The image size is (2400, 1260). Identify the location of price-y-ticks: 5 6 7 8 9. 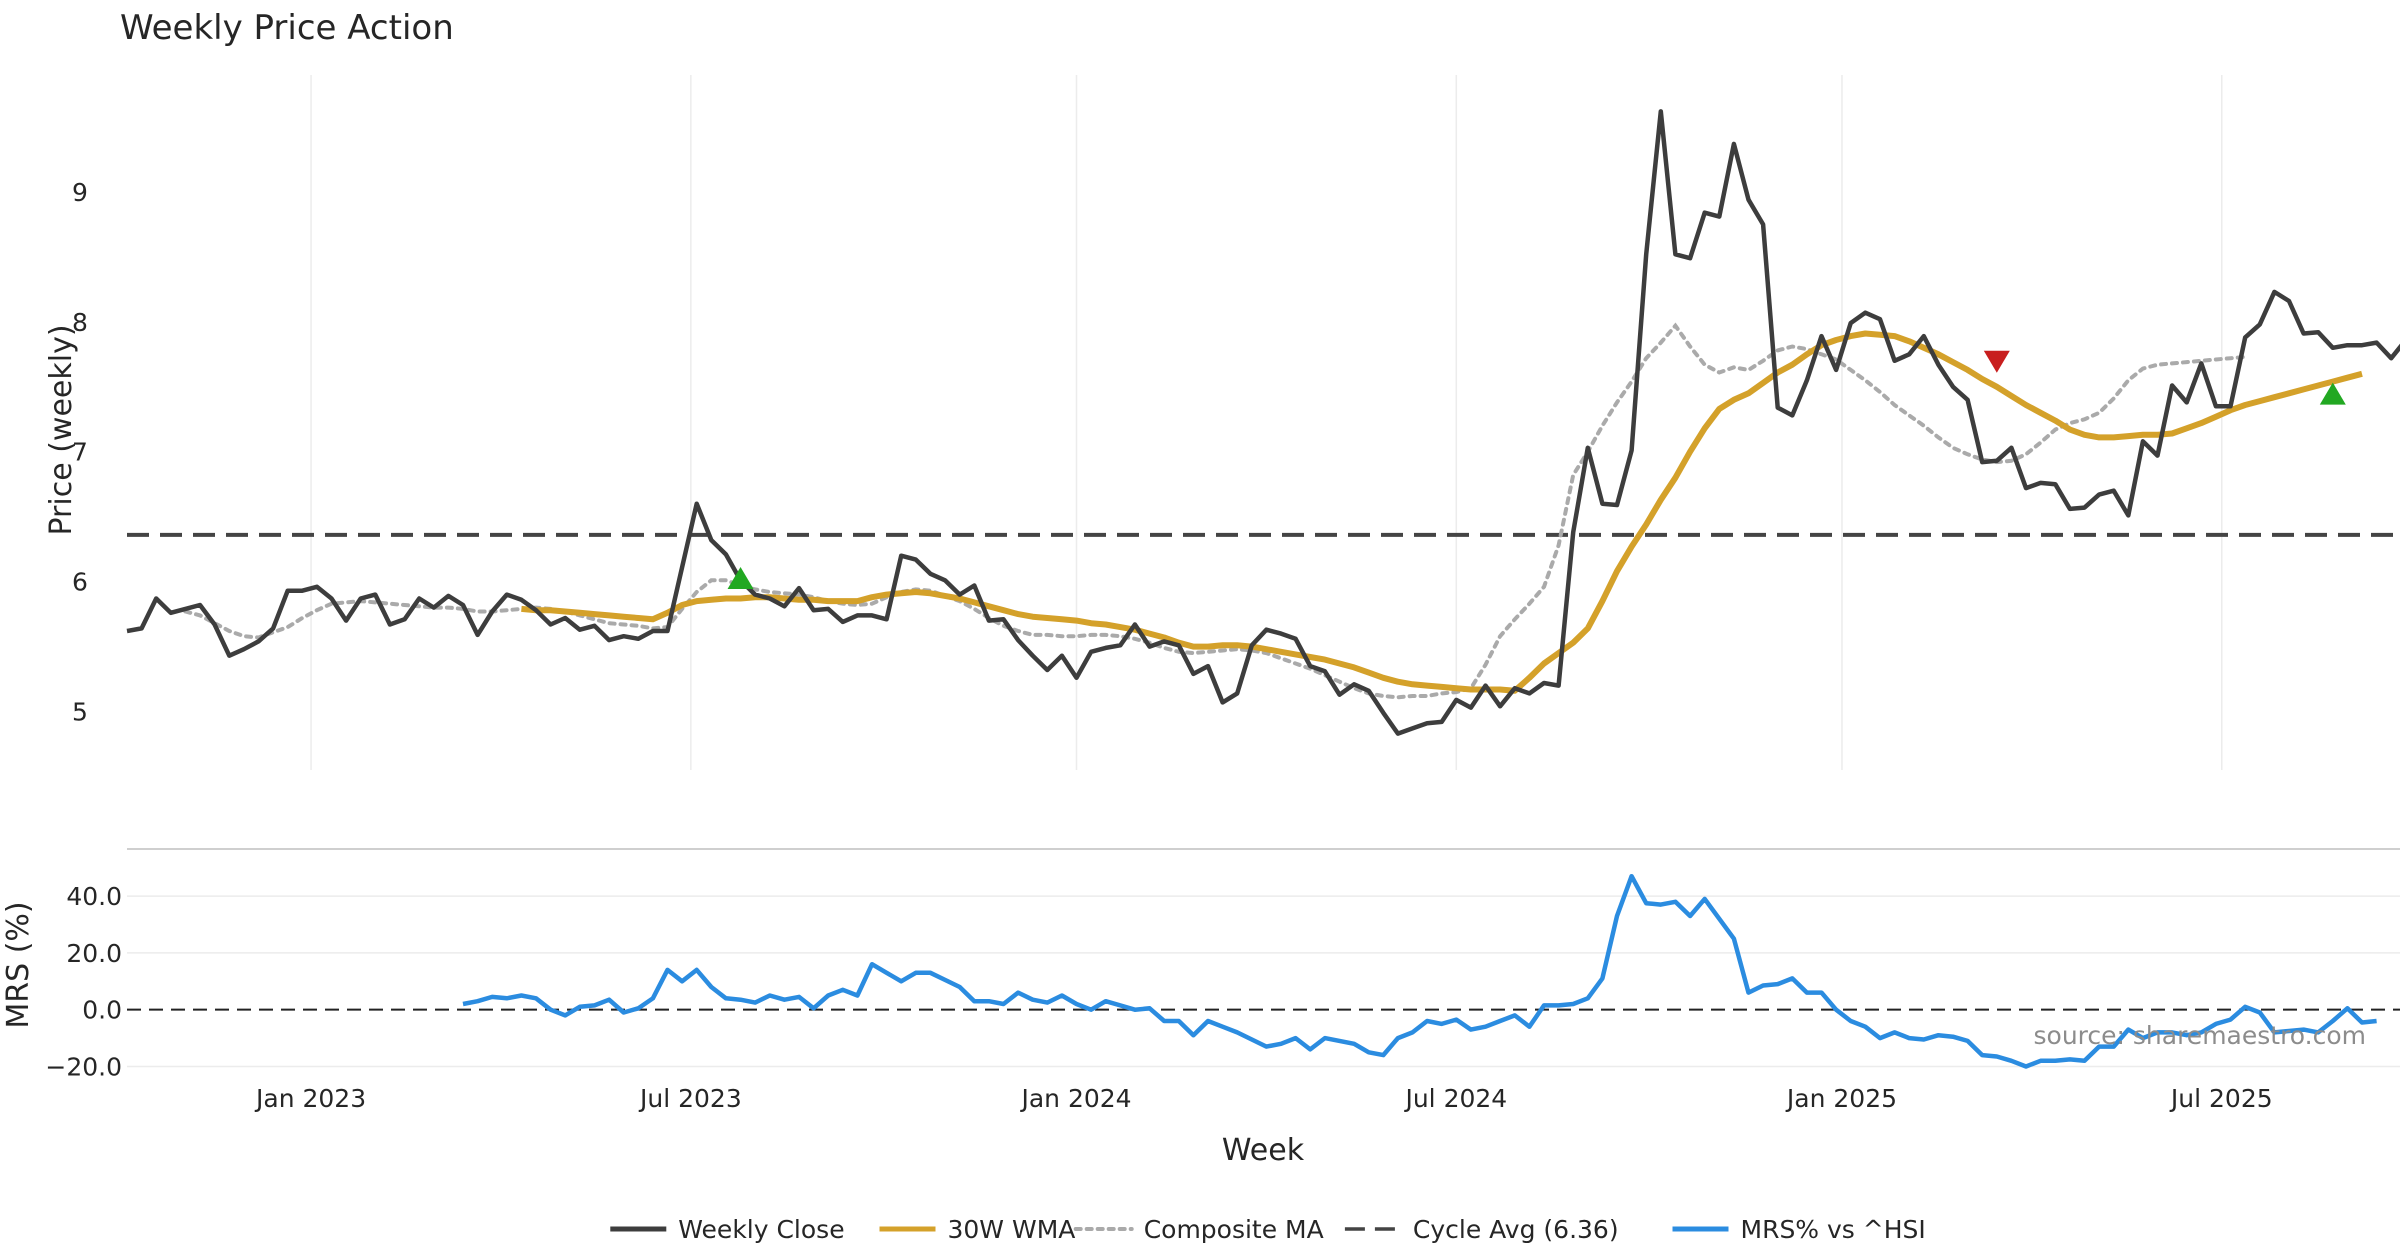
(80, 452).